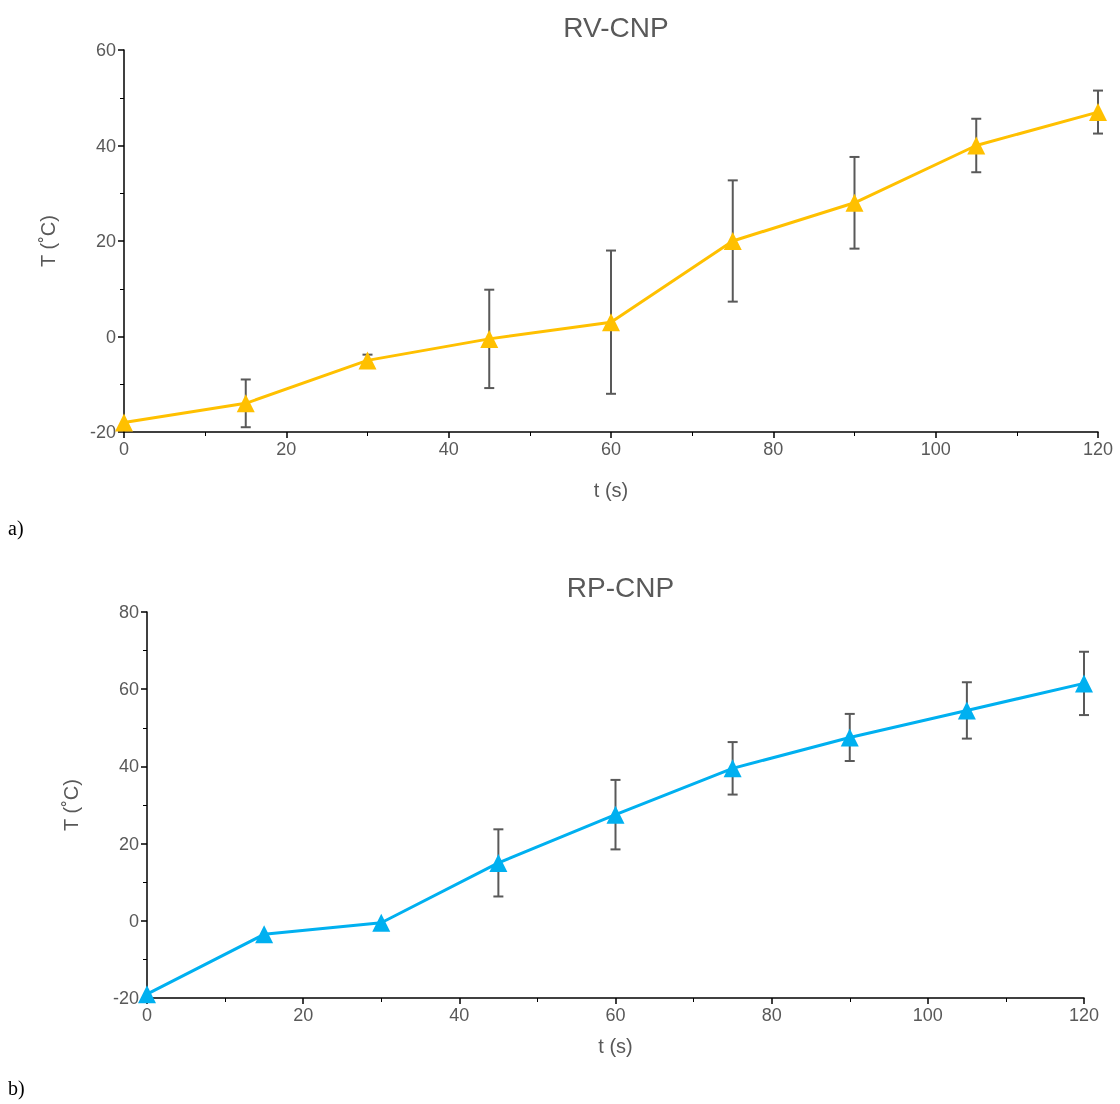 The width and height of the screenshot is (1120, 1104). I want to click on x-tick-label: 0, so click(147, 1015).